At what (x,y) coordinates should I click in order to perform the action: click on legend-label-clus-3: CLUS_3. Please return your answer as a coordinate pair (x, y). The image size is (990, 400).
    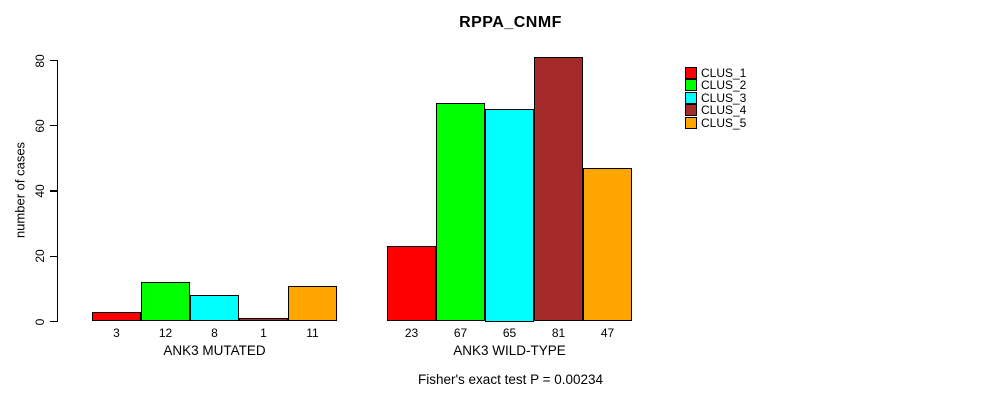
    Looking at the image, I should click on (724, 97).